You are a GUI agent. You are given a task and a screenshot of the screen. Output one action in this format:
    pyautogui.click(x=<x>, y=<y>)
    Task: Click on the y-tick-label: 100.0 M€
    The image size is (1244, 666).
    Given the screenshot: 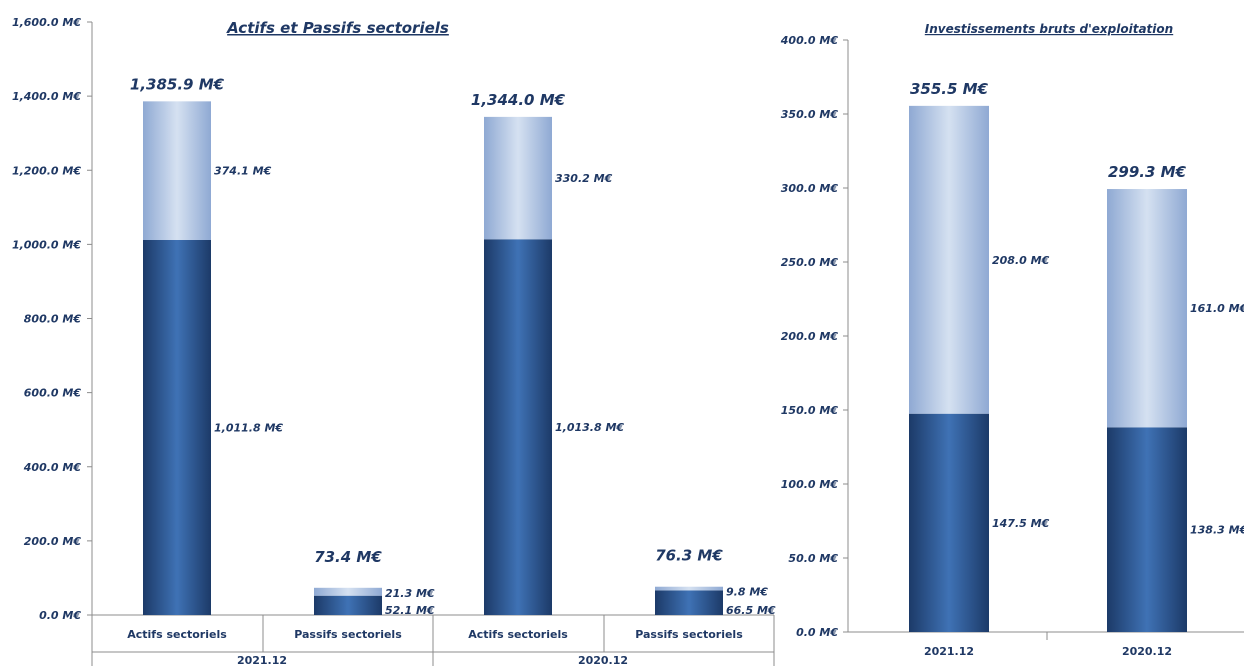 What is the action you would take?
    pyautogui.click(x=810, y=484)
    